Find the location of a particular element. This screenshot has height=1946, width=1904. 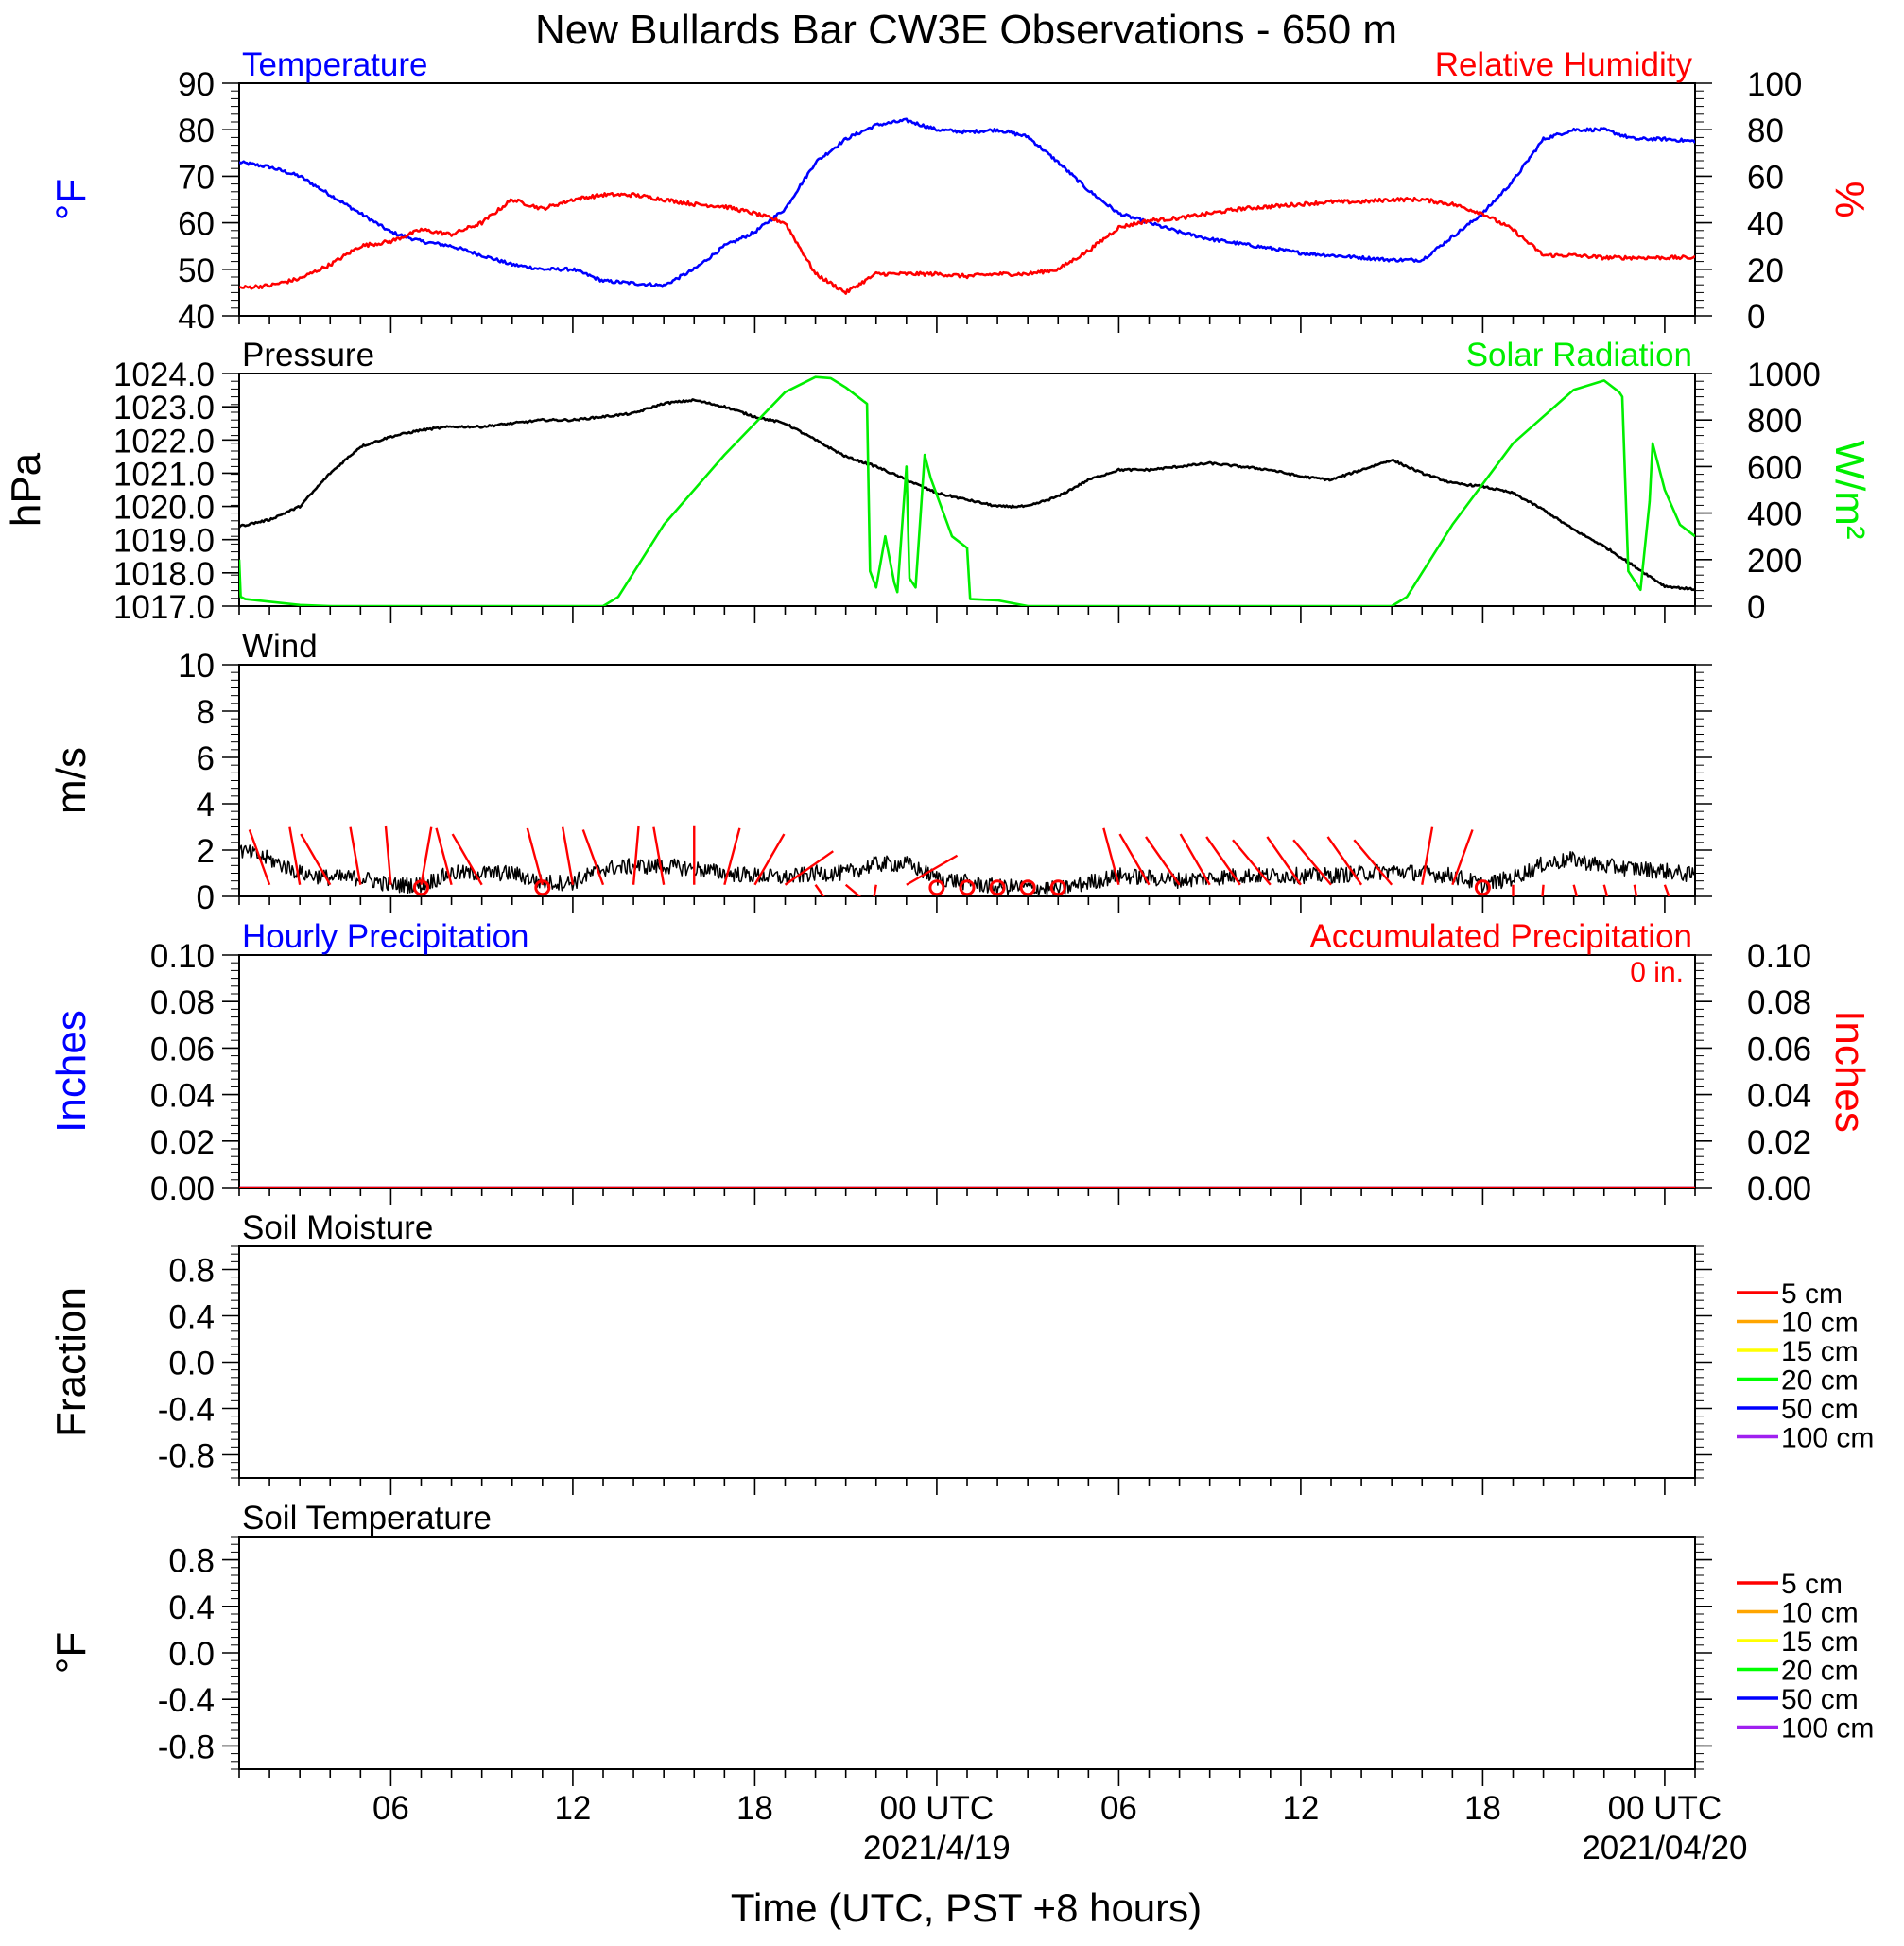

y-right-tick-label: 0.04 is located at coordinates (1779, 1097).